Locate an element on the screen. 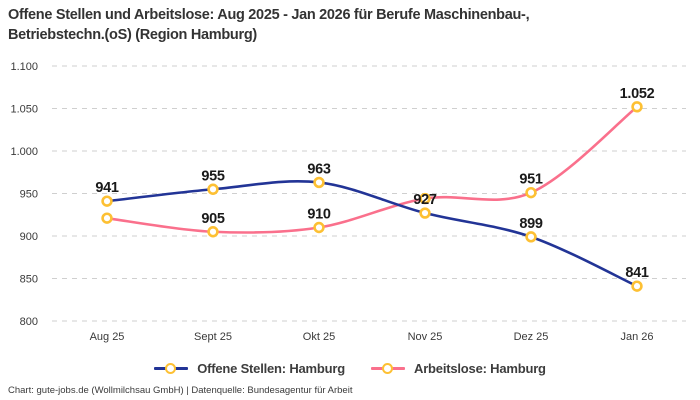  legend-item-arbeitslose: Arbeitslose: Hamburg is located at coordinates (458, 368).